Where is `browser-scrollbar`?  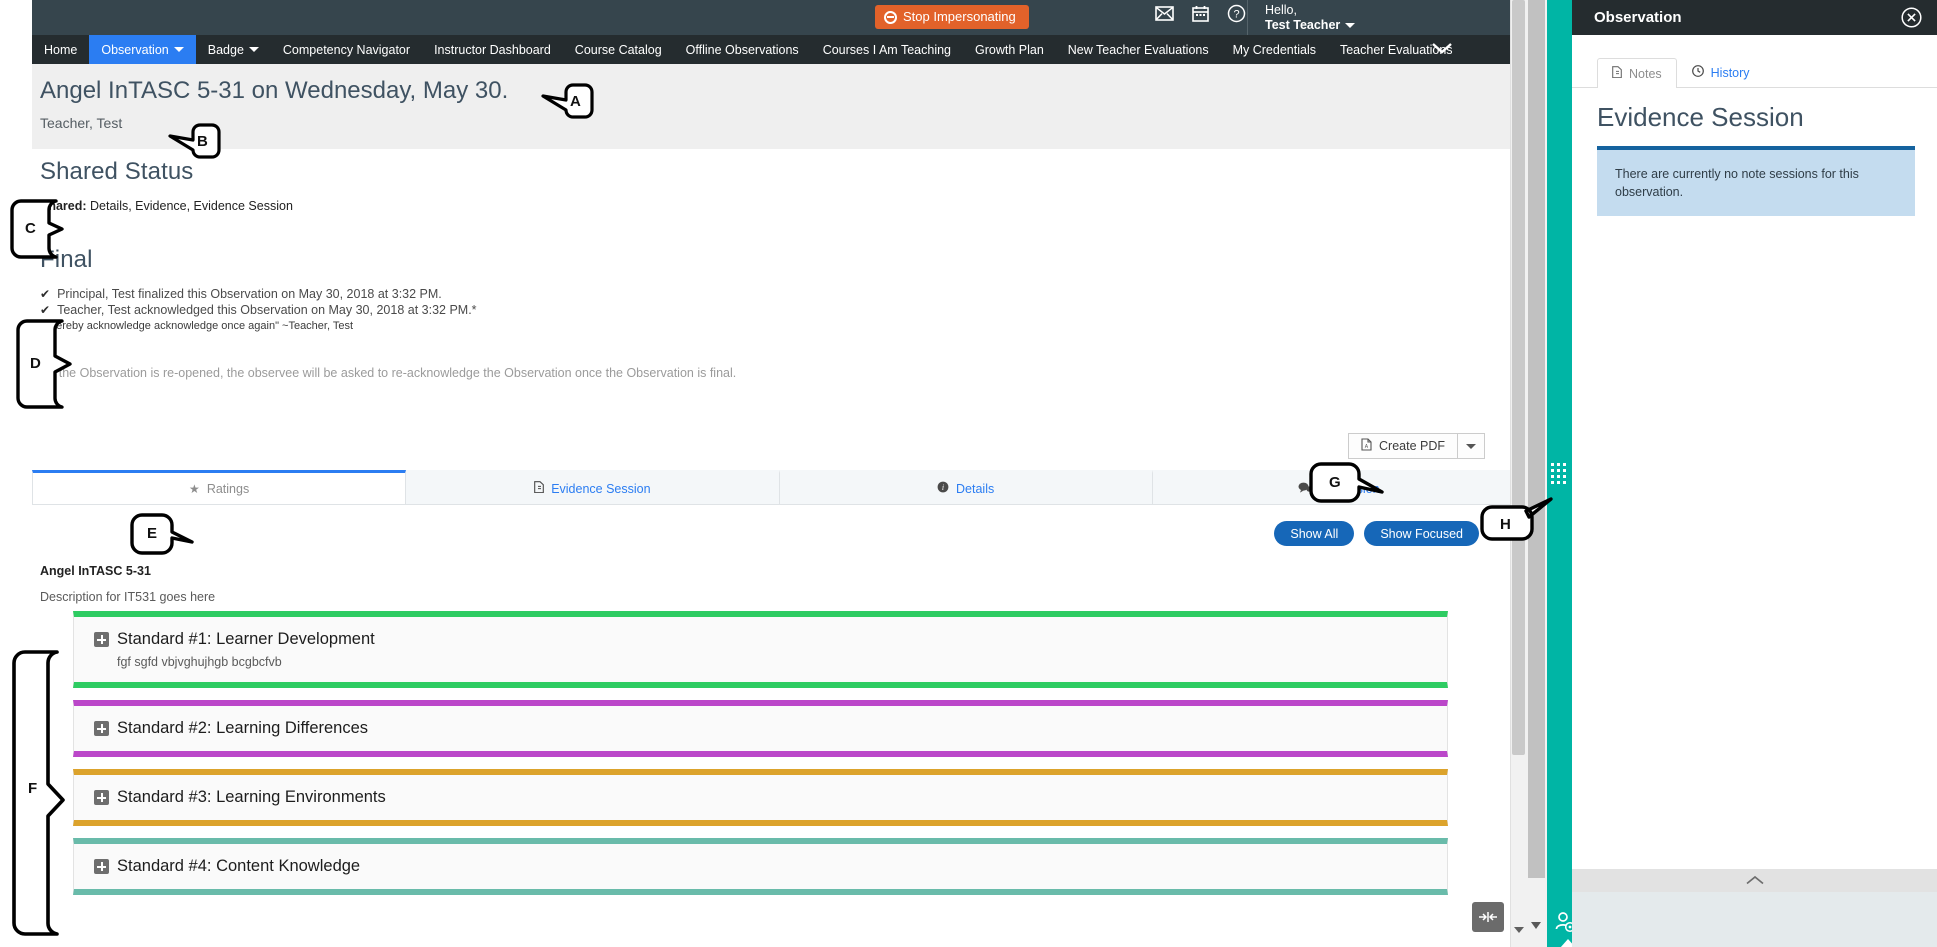
browser-scrollbar is located at coordinates (1536, 473).